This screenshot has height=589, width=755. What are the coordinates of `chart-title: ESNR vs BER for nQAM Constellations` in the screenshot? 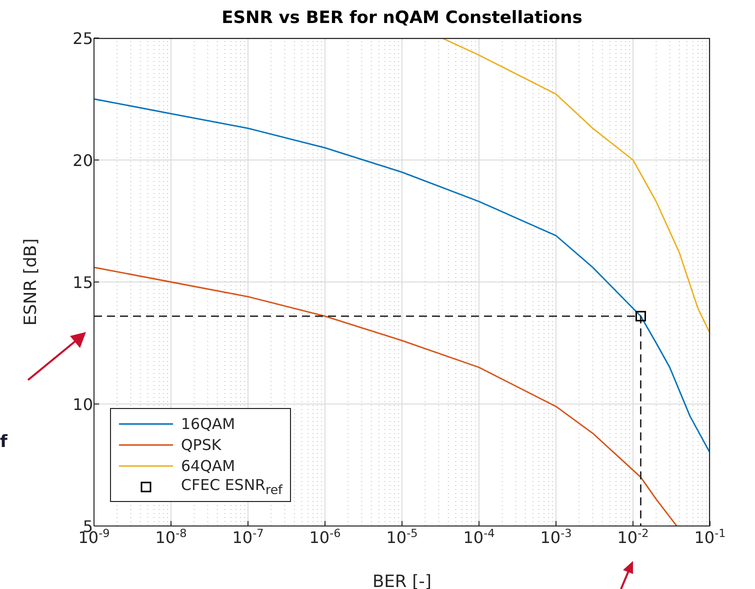 It's located at (402, 18).